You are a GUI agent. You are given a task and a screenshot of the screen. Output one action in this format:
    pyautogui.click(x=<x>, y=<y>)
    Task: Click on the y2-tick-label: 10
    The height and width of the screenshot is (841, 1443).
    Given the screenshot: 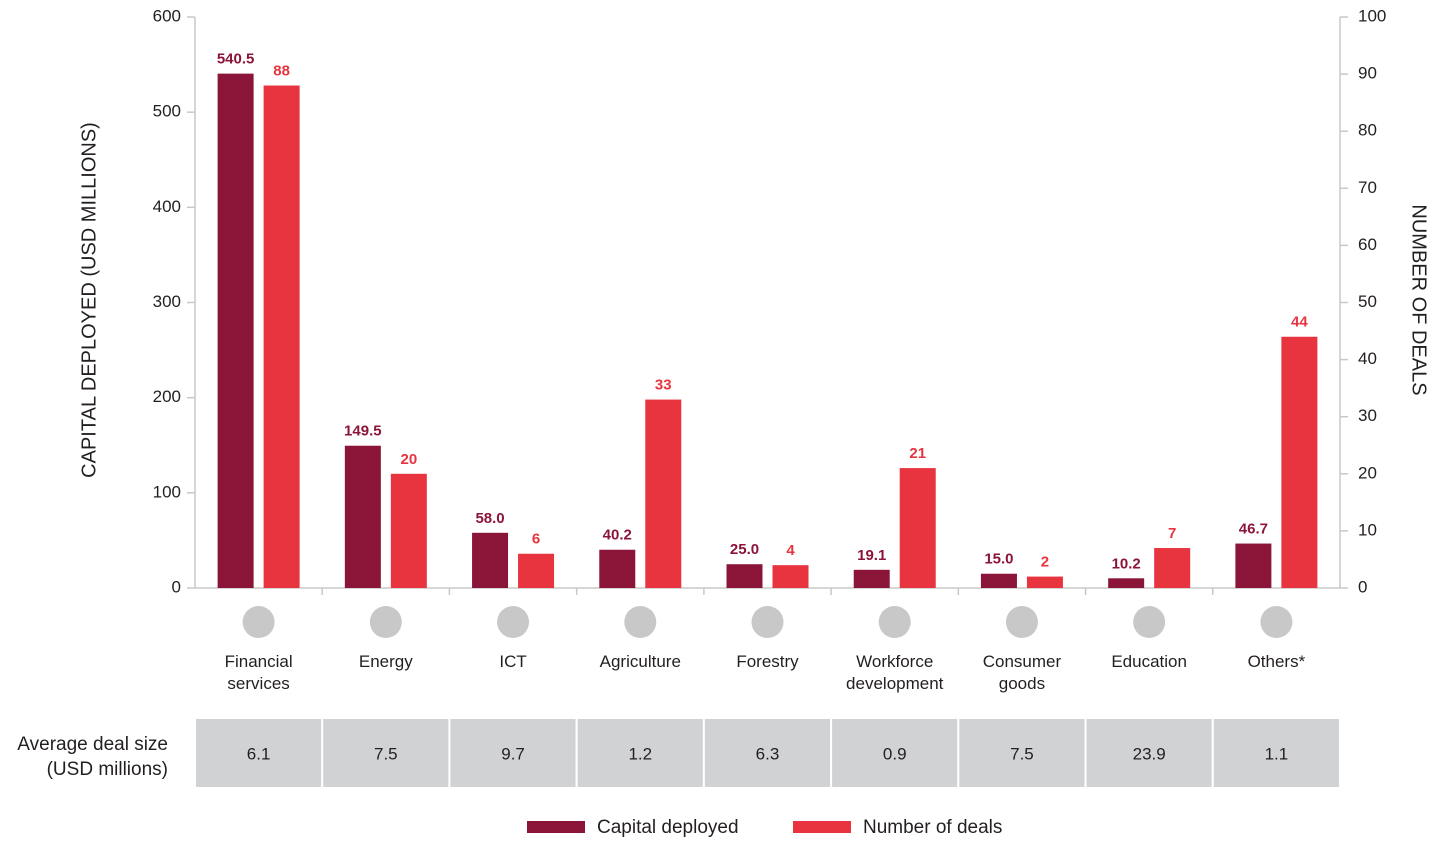 What is the action you would take?
    pyautogui.click(x=1367, y=529)
    